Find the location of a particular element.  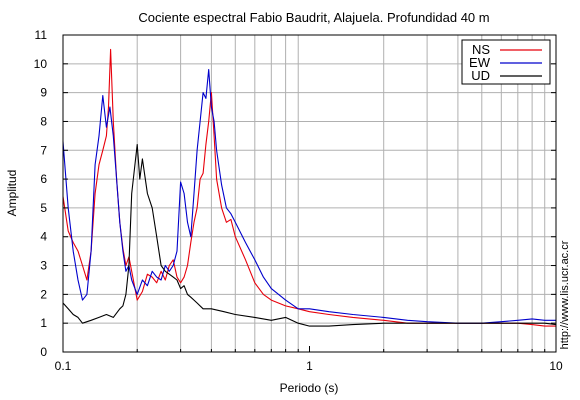

y-tick-label: 0 is located at coordinates (43, 352).